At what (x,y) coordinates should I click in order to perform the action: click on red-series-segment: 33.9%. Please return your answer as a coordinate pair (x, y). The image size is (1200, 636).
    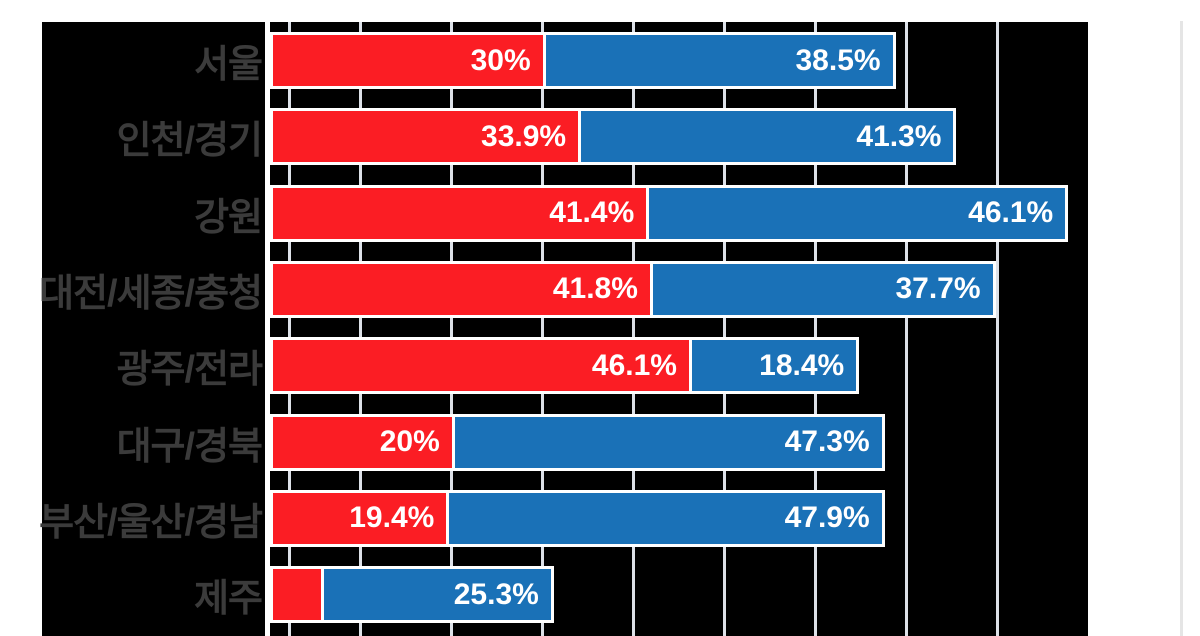
    Looking at the image, I should click on (426, 137).